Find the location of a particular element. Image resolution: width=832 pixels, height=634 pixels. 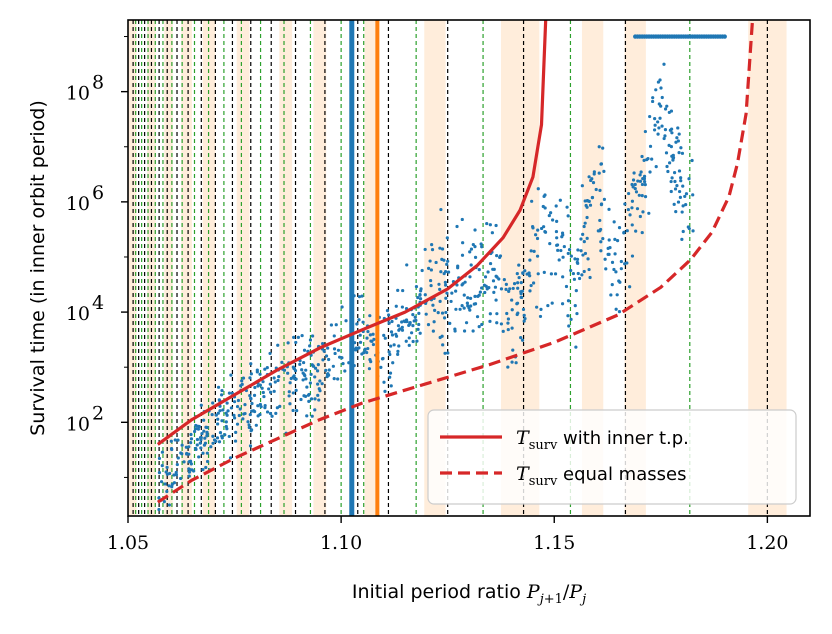

y-tick-exponent: 4 is located at coordinates (98, 303).